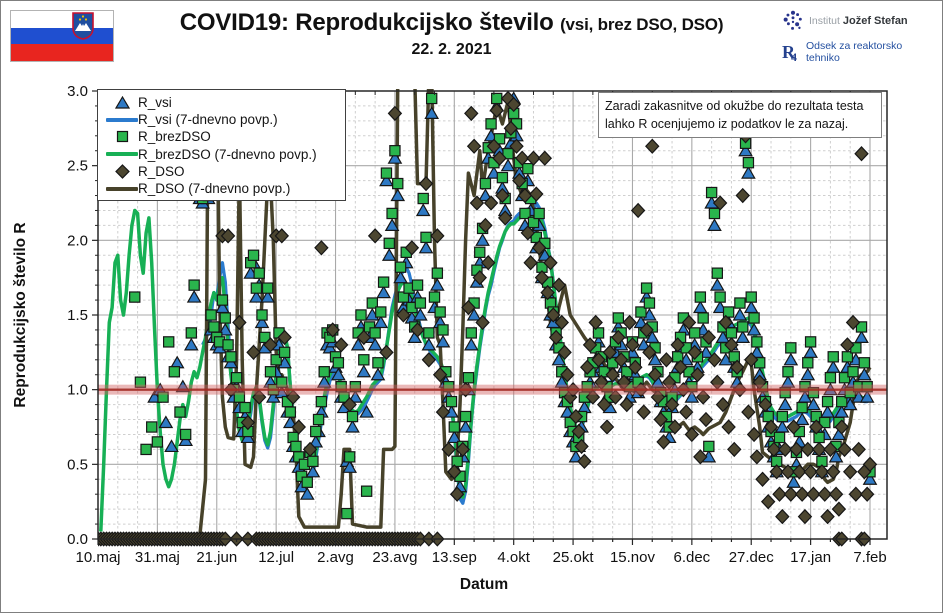  I want to click on threshold-line-r1, so click(492, 389).